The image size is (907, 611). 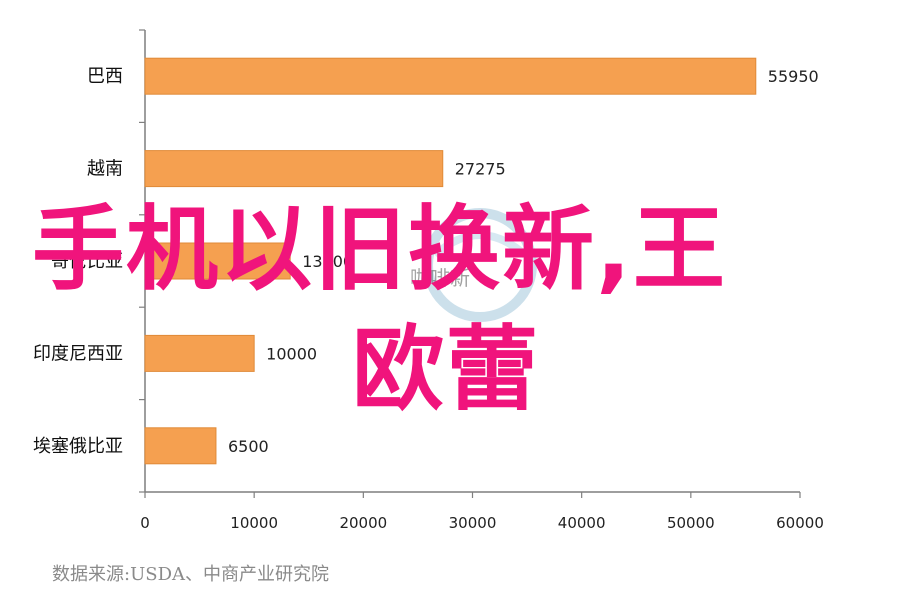 I want to click on category-label: 越南, so click(x=105, y=169).